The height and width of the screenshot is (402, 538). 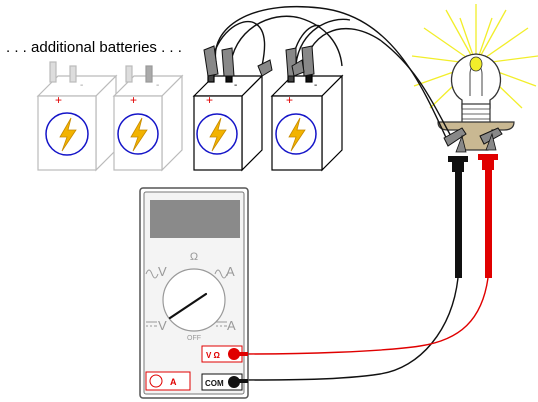 I want to click on meter-display, so click(x=195, y=219).